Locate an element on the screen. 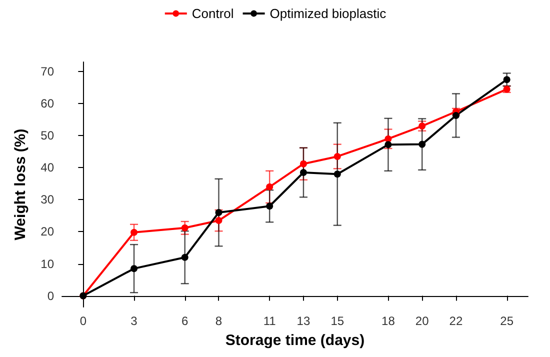 The width and height of the screenshot is (550, 357). y-tick-label: 30 is located at coordinates (47, 199).